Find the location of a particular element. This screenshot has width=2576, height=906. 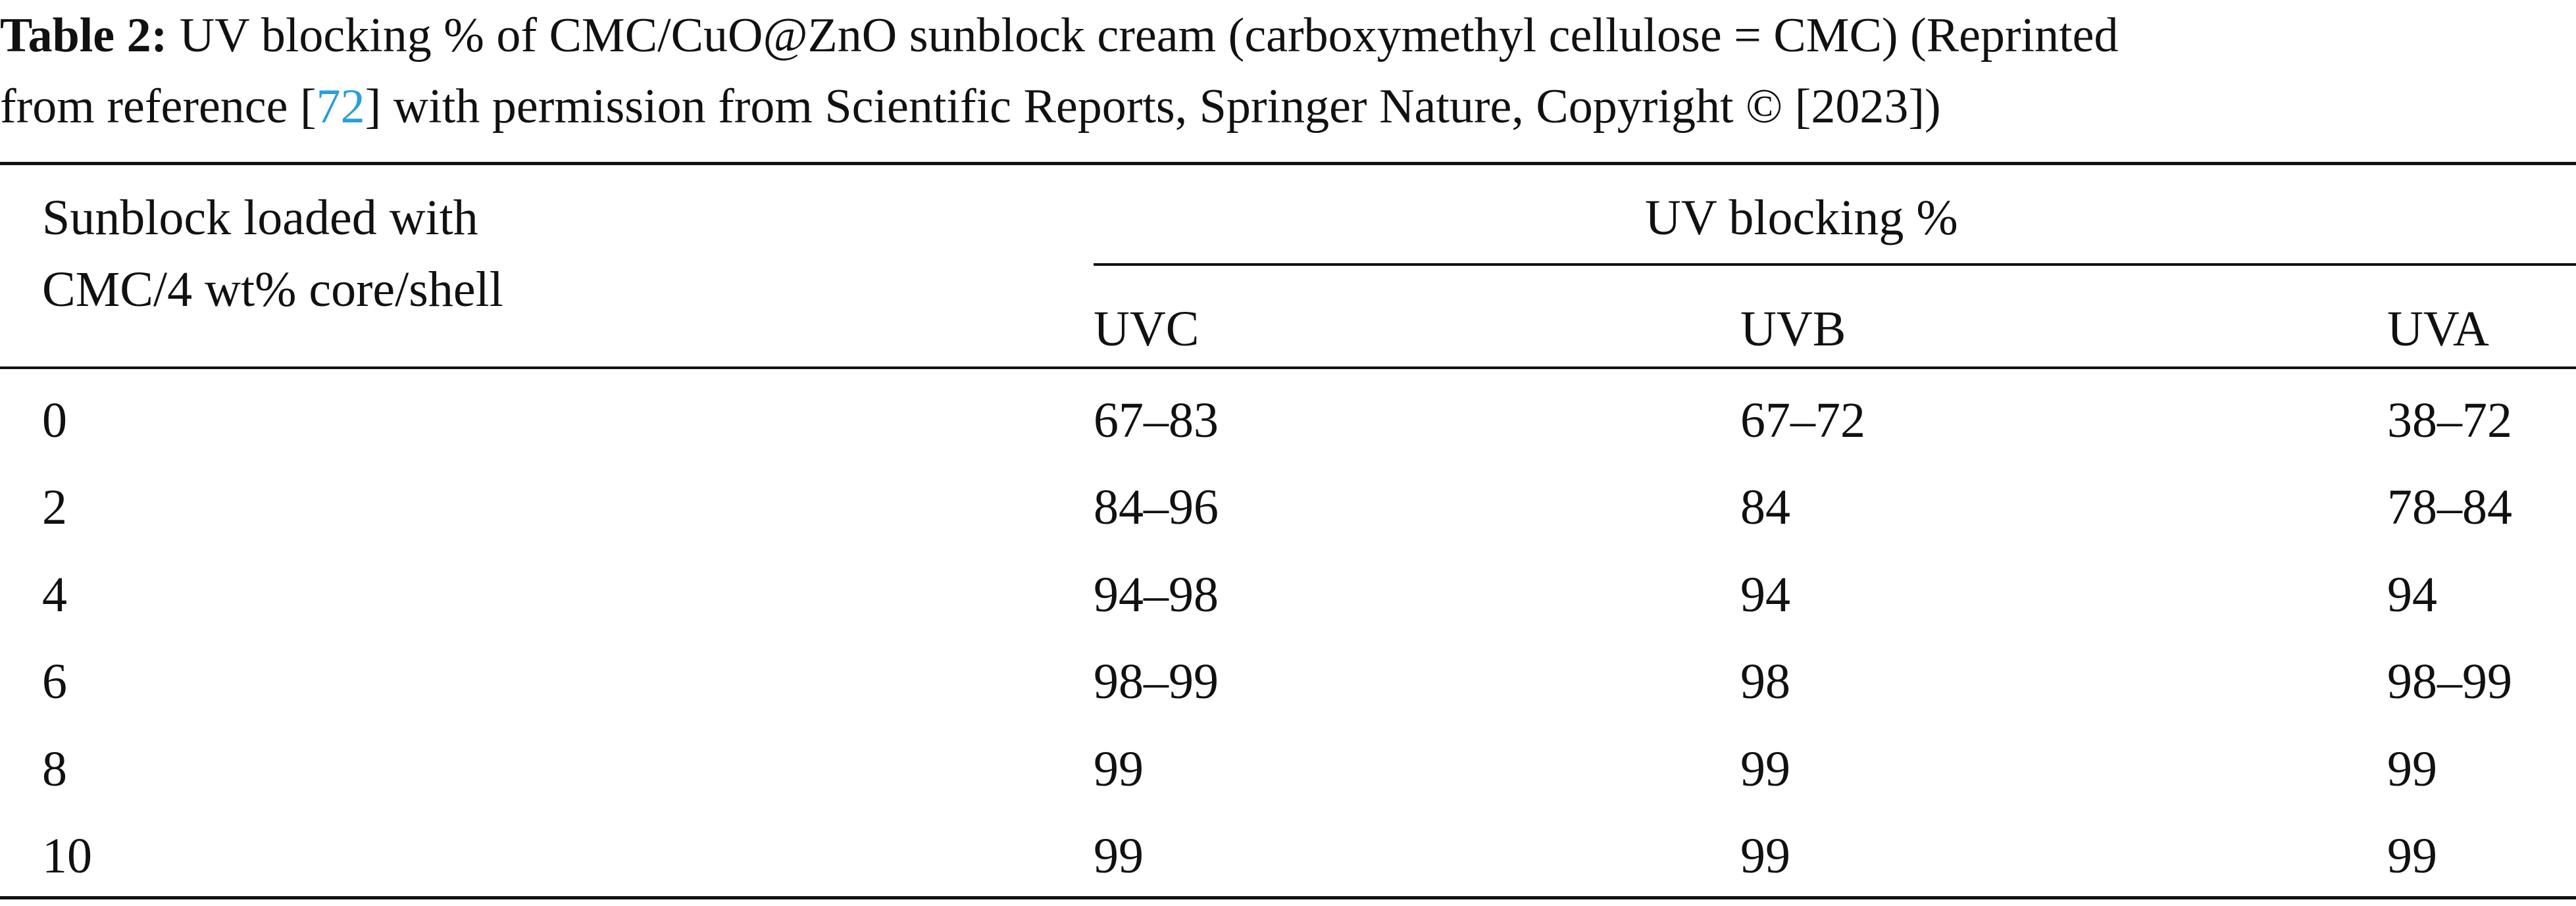

table-cell-uvb: 84 is located at coordinates (1765, 508).